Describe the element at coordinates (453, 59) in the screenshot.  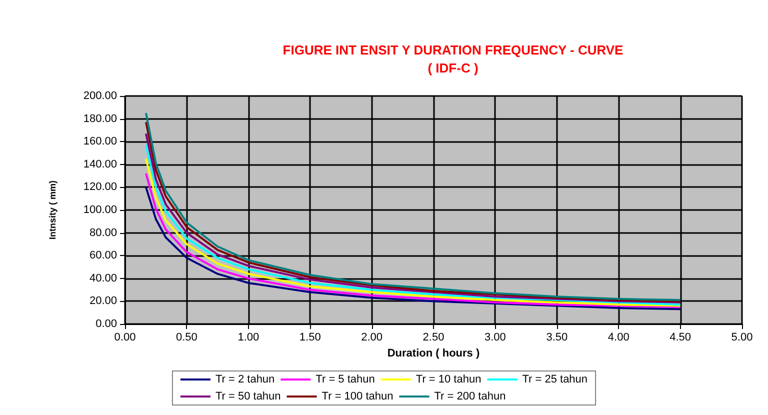
I see `chart-title: FIGURE INT ENSIT Y DURATION FREQUENCY - CURVE ( IDF-C )` at that location.